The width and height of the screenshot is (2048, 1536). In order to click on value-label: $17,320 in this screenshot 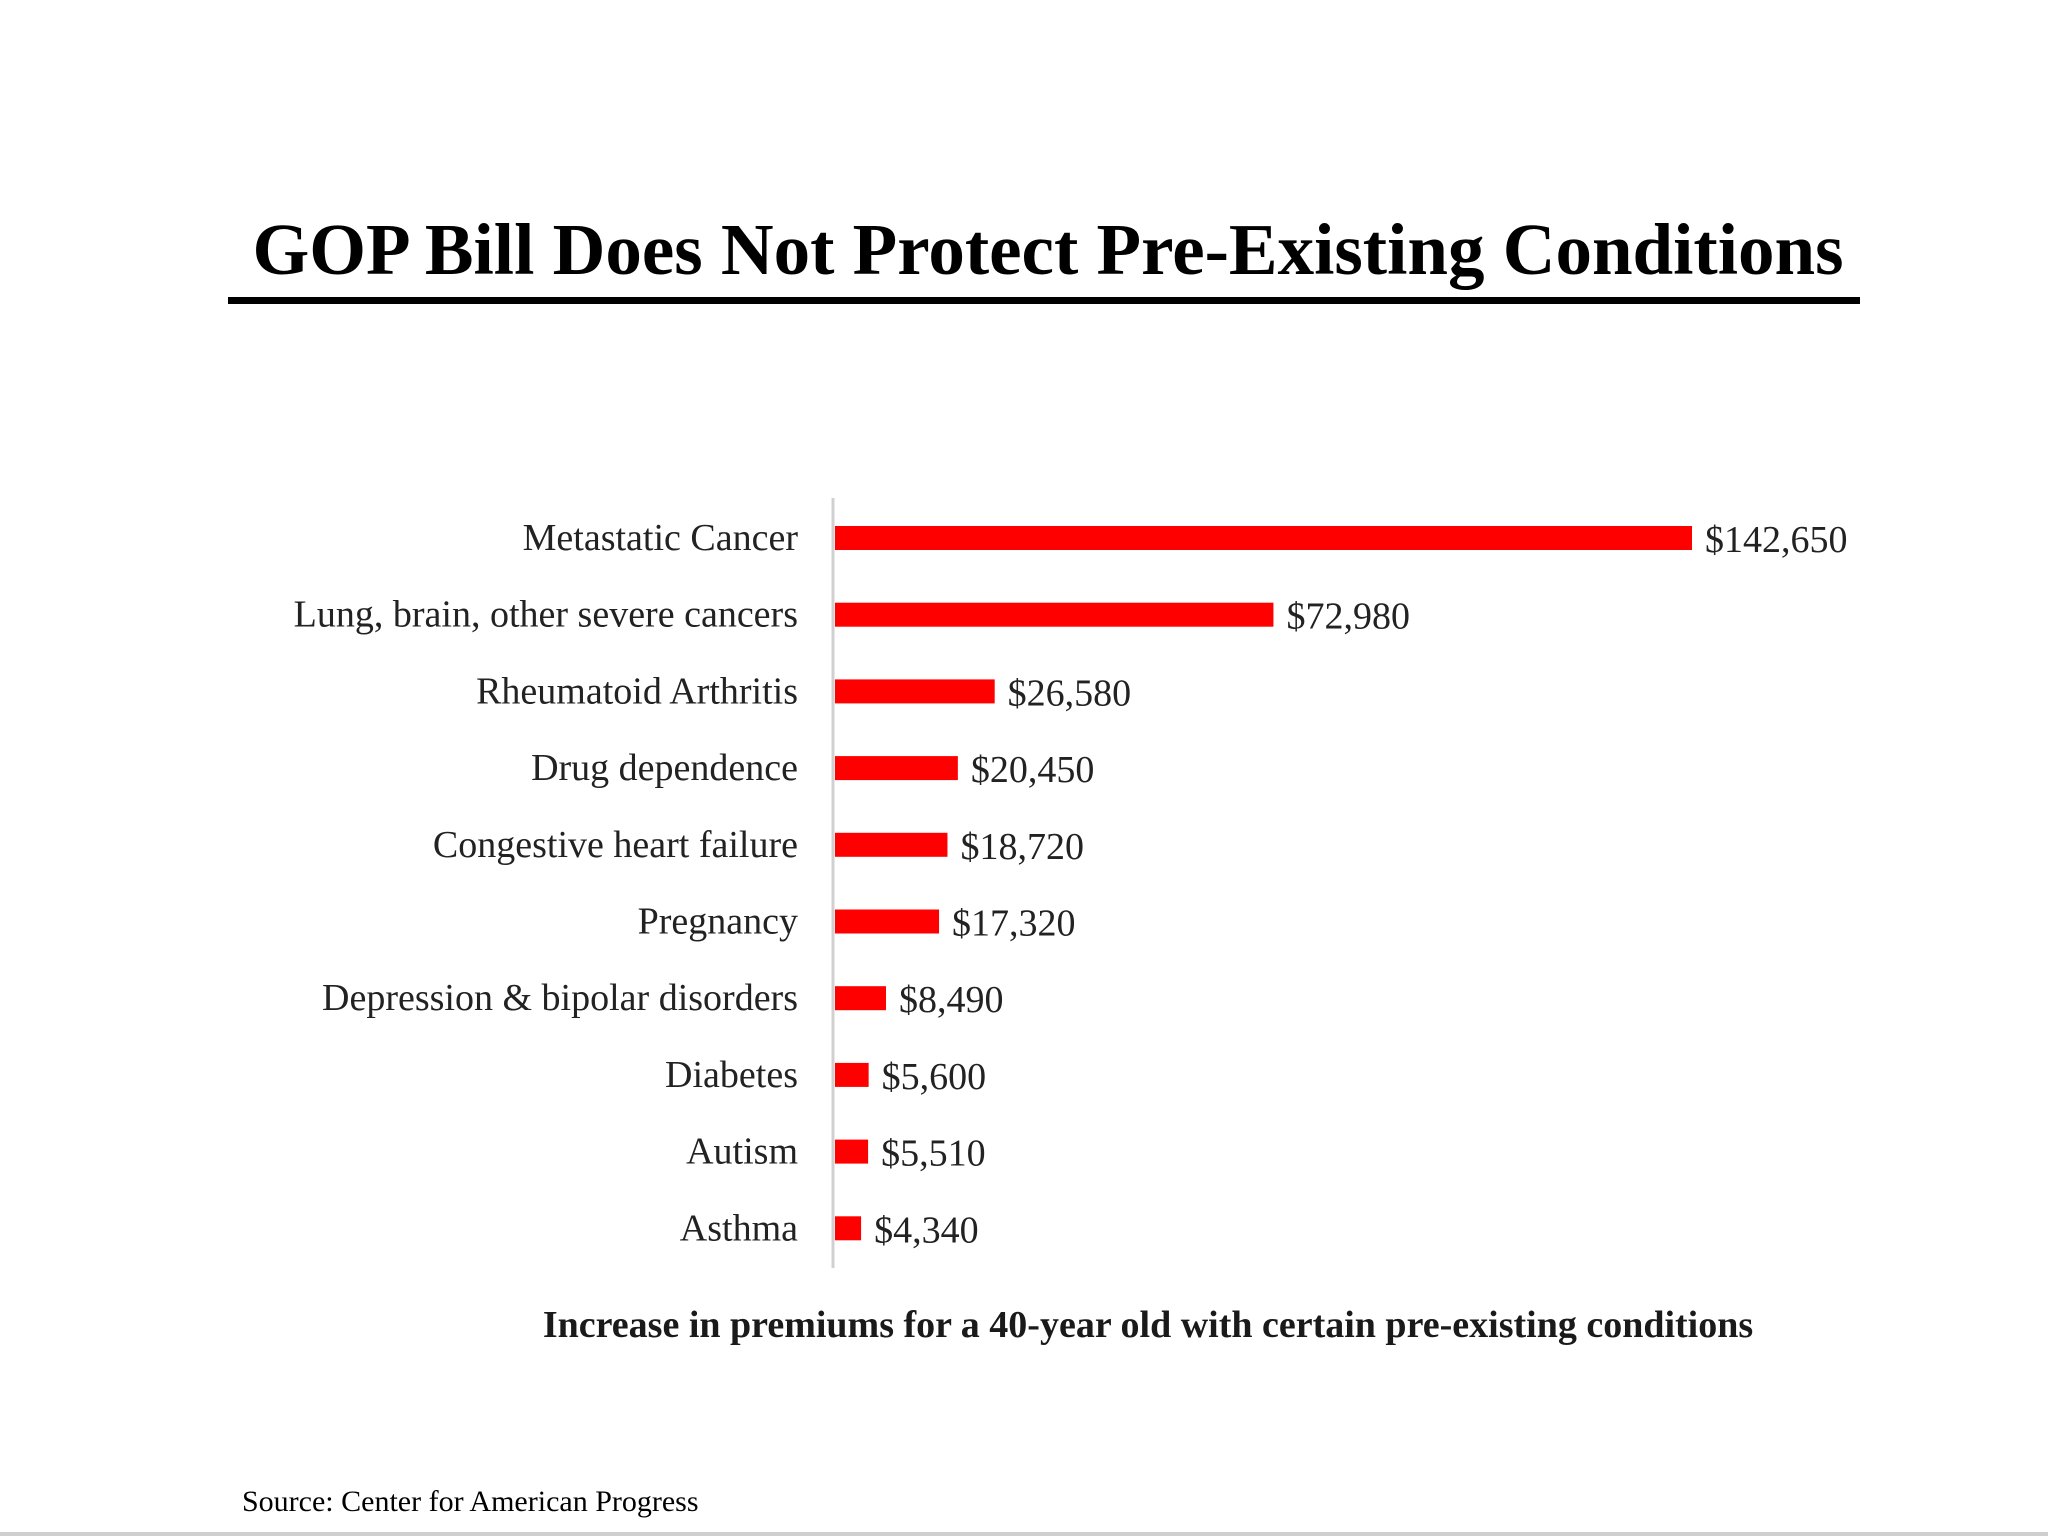, I will do `click(1013, 924)`.